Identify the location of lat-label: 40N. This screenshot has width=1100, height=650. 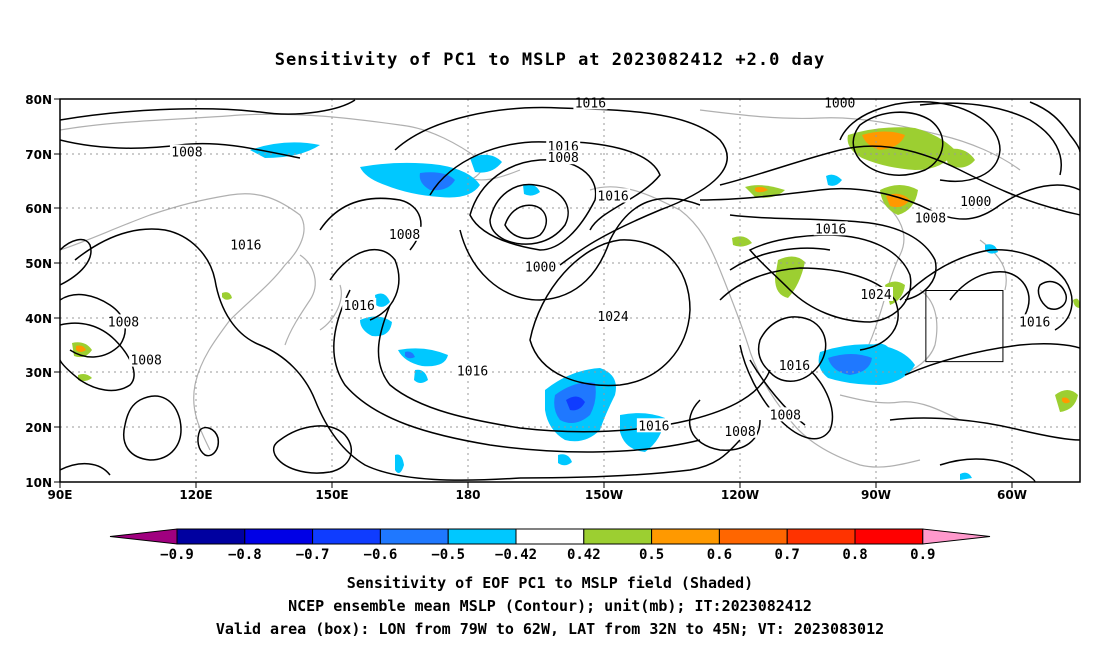
(38, 319).